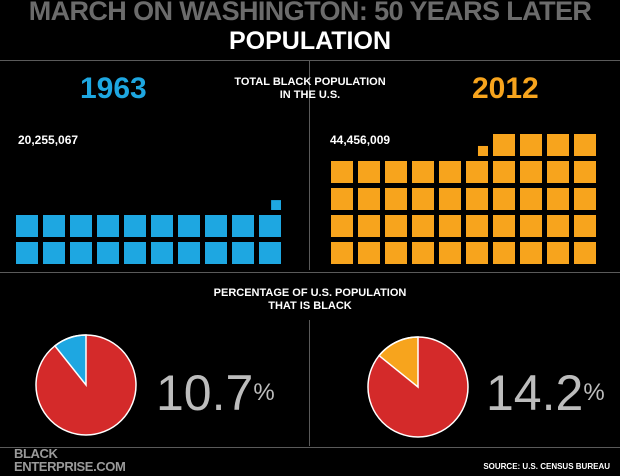 The image size is (620, 476). I want to click on percent-sign-1963: %, so click(264, 392).